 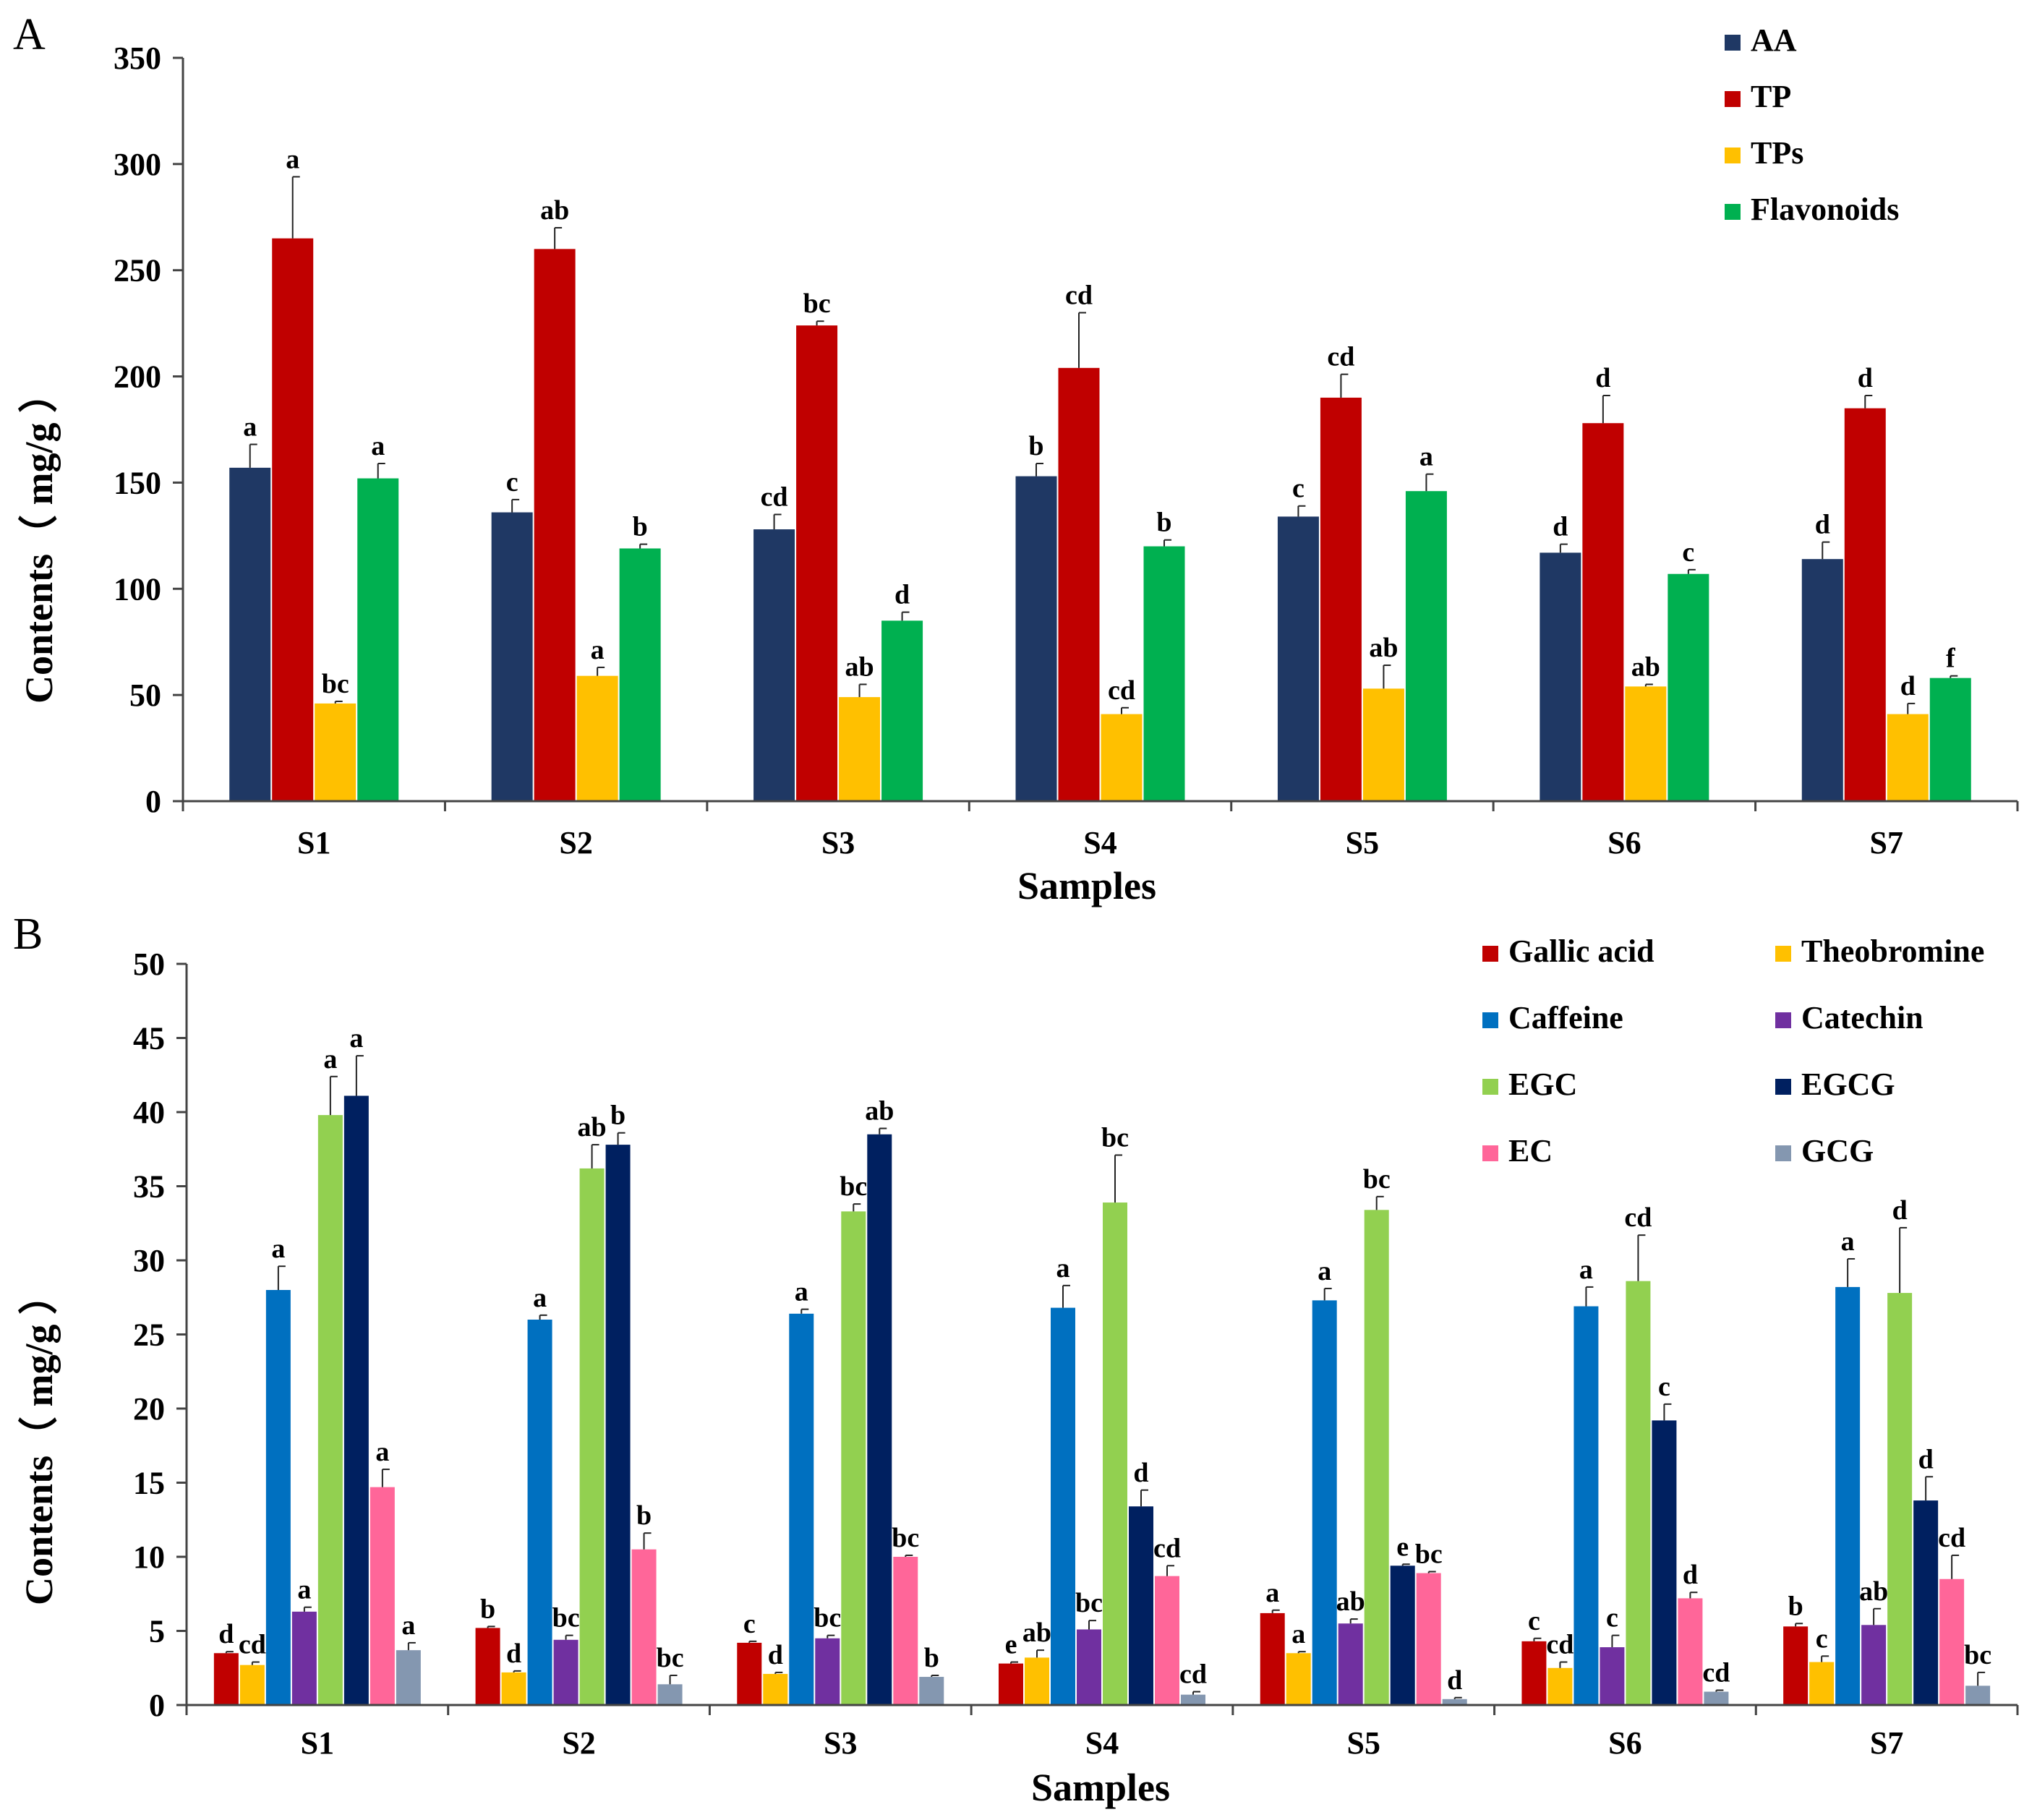 What do you see at coordinates (149, 1260) in the screenshot?
I see `panel-b-y-tick-label: 30` at bounding box center [149, 1260].